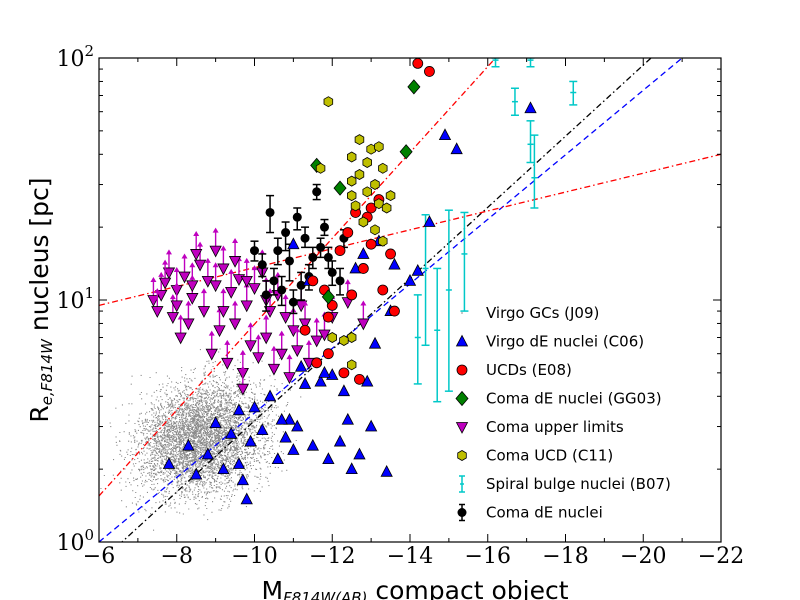 The width and height of the screenshot is (800, 600). I want to click on x-axis-label: MF814W(AB) compact object, so click(415, 588).